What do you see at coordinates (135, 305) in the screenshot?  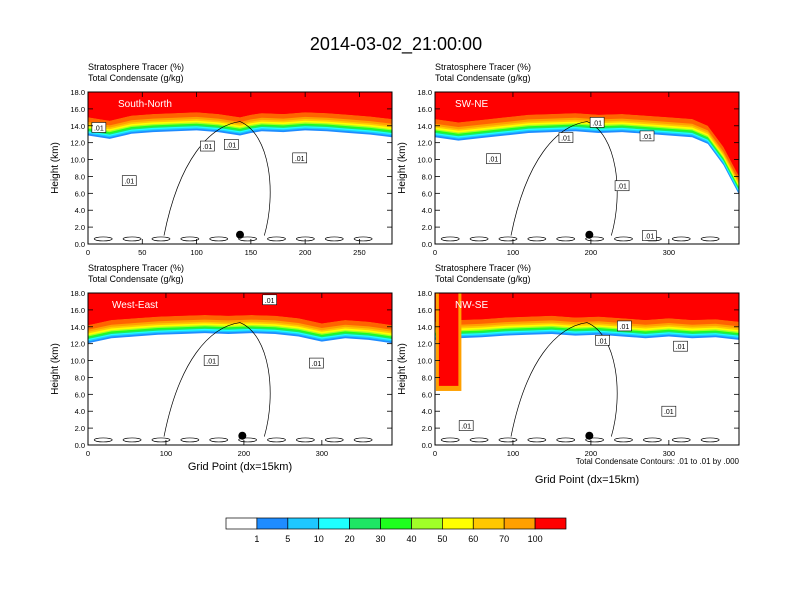 I see `panel-label: West-East` at bounding box center [135, 305].